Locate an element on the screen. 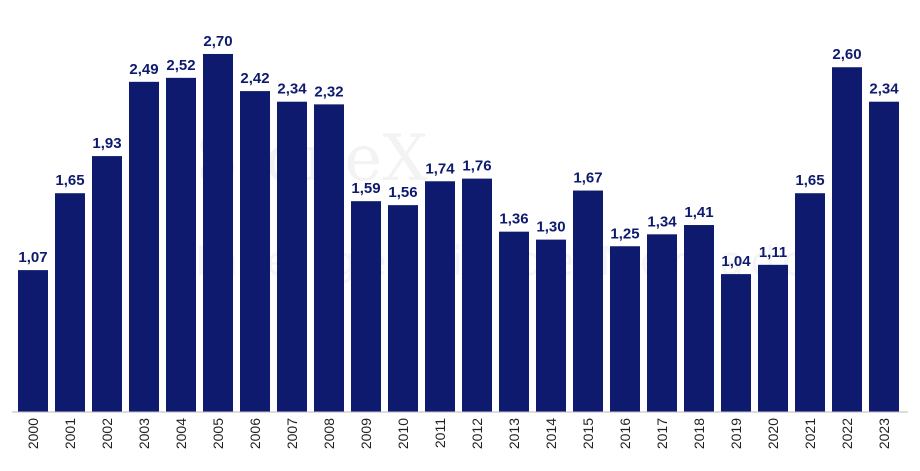 This screenshot has width=920, height=471. bar-2019 is located at coordinates (736, 343).